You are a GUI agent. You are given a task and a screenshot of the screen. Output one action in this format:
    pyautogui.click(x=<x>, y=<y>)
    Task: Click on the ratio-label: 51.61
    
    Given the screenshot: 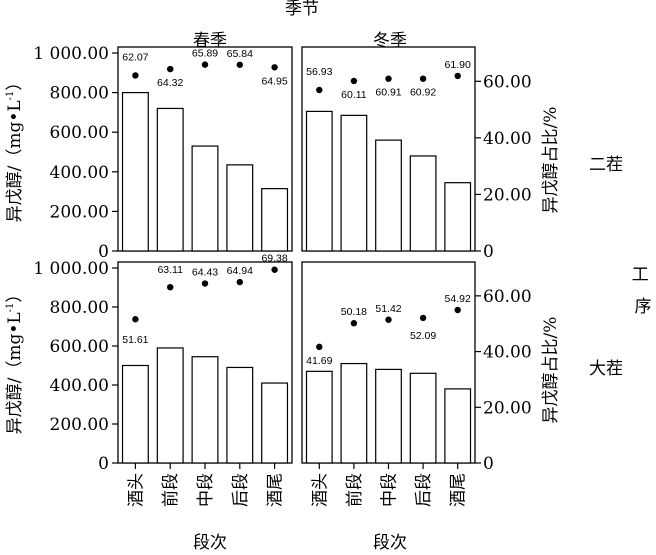 What is the action you would take?
    pyautogui.click(x=135, y=340)
    